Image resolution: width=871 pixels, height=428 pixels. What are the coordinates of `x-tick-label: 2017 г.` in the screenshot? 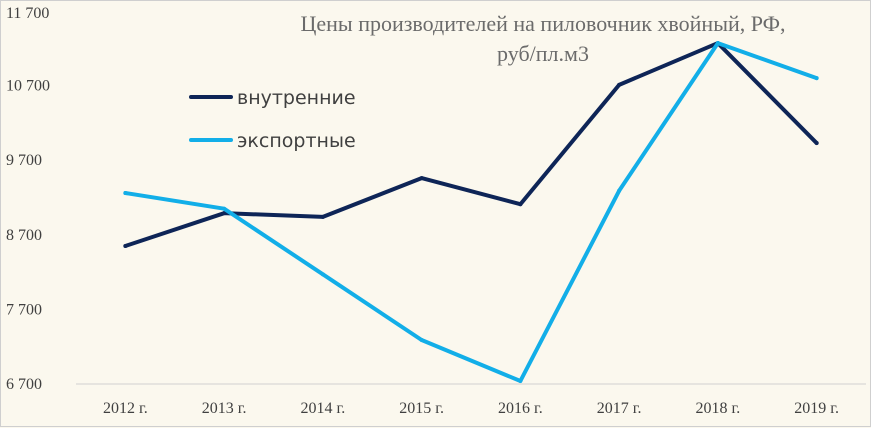 It's located at (619, 408).